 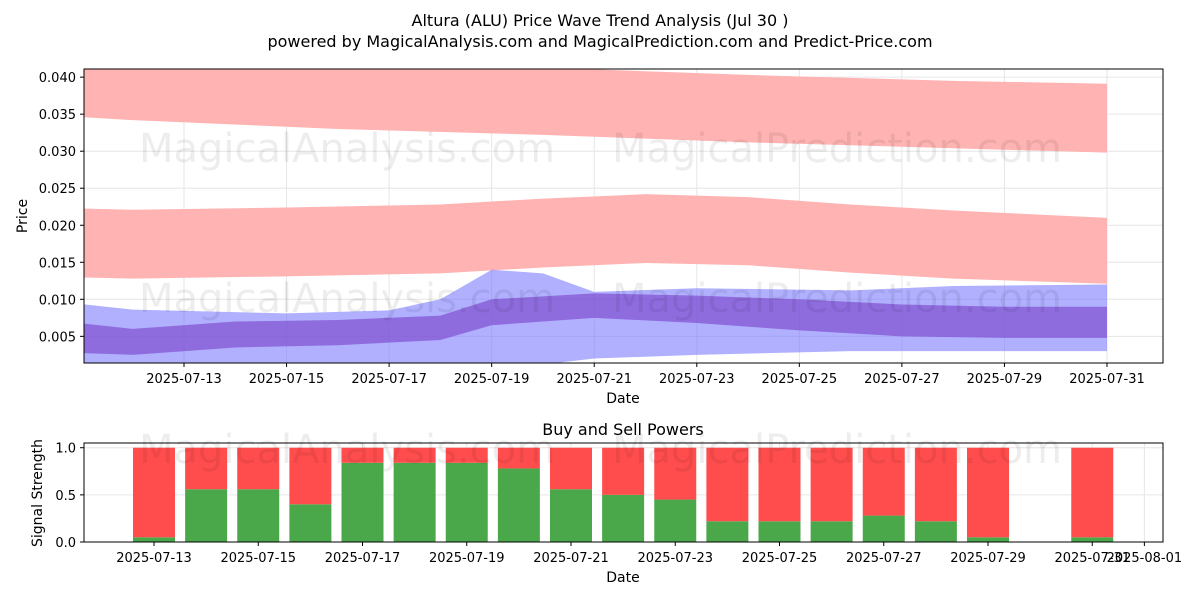 I want to click on y-tick-label: 1.0, so click(x=65, y=449).